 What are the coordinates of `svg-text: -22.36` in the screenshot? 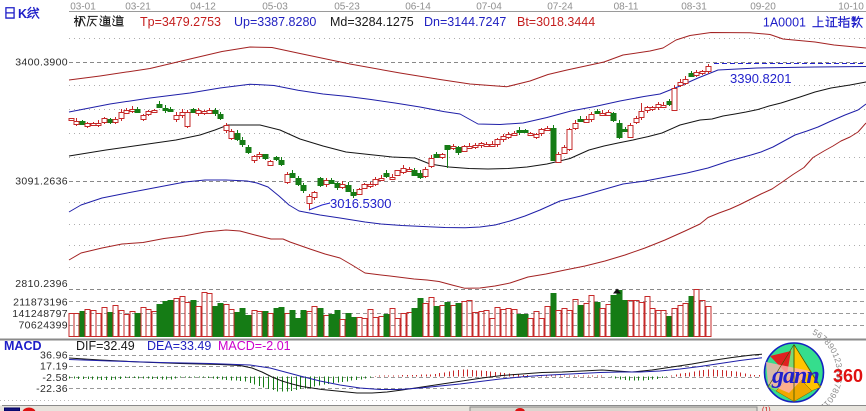 It's located at (52, 389).